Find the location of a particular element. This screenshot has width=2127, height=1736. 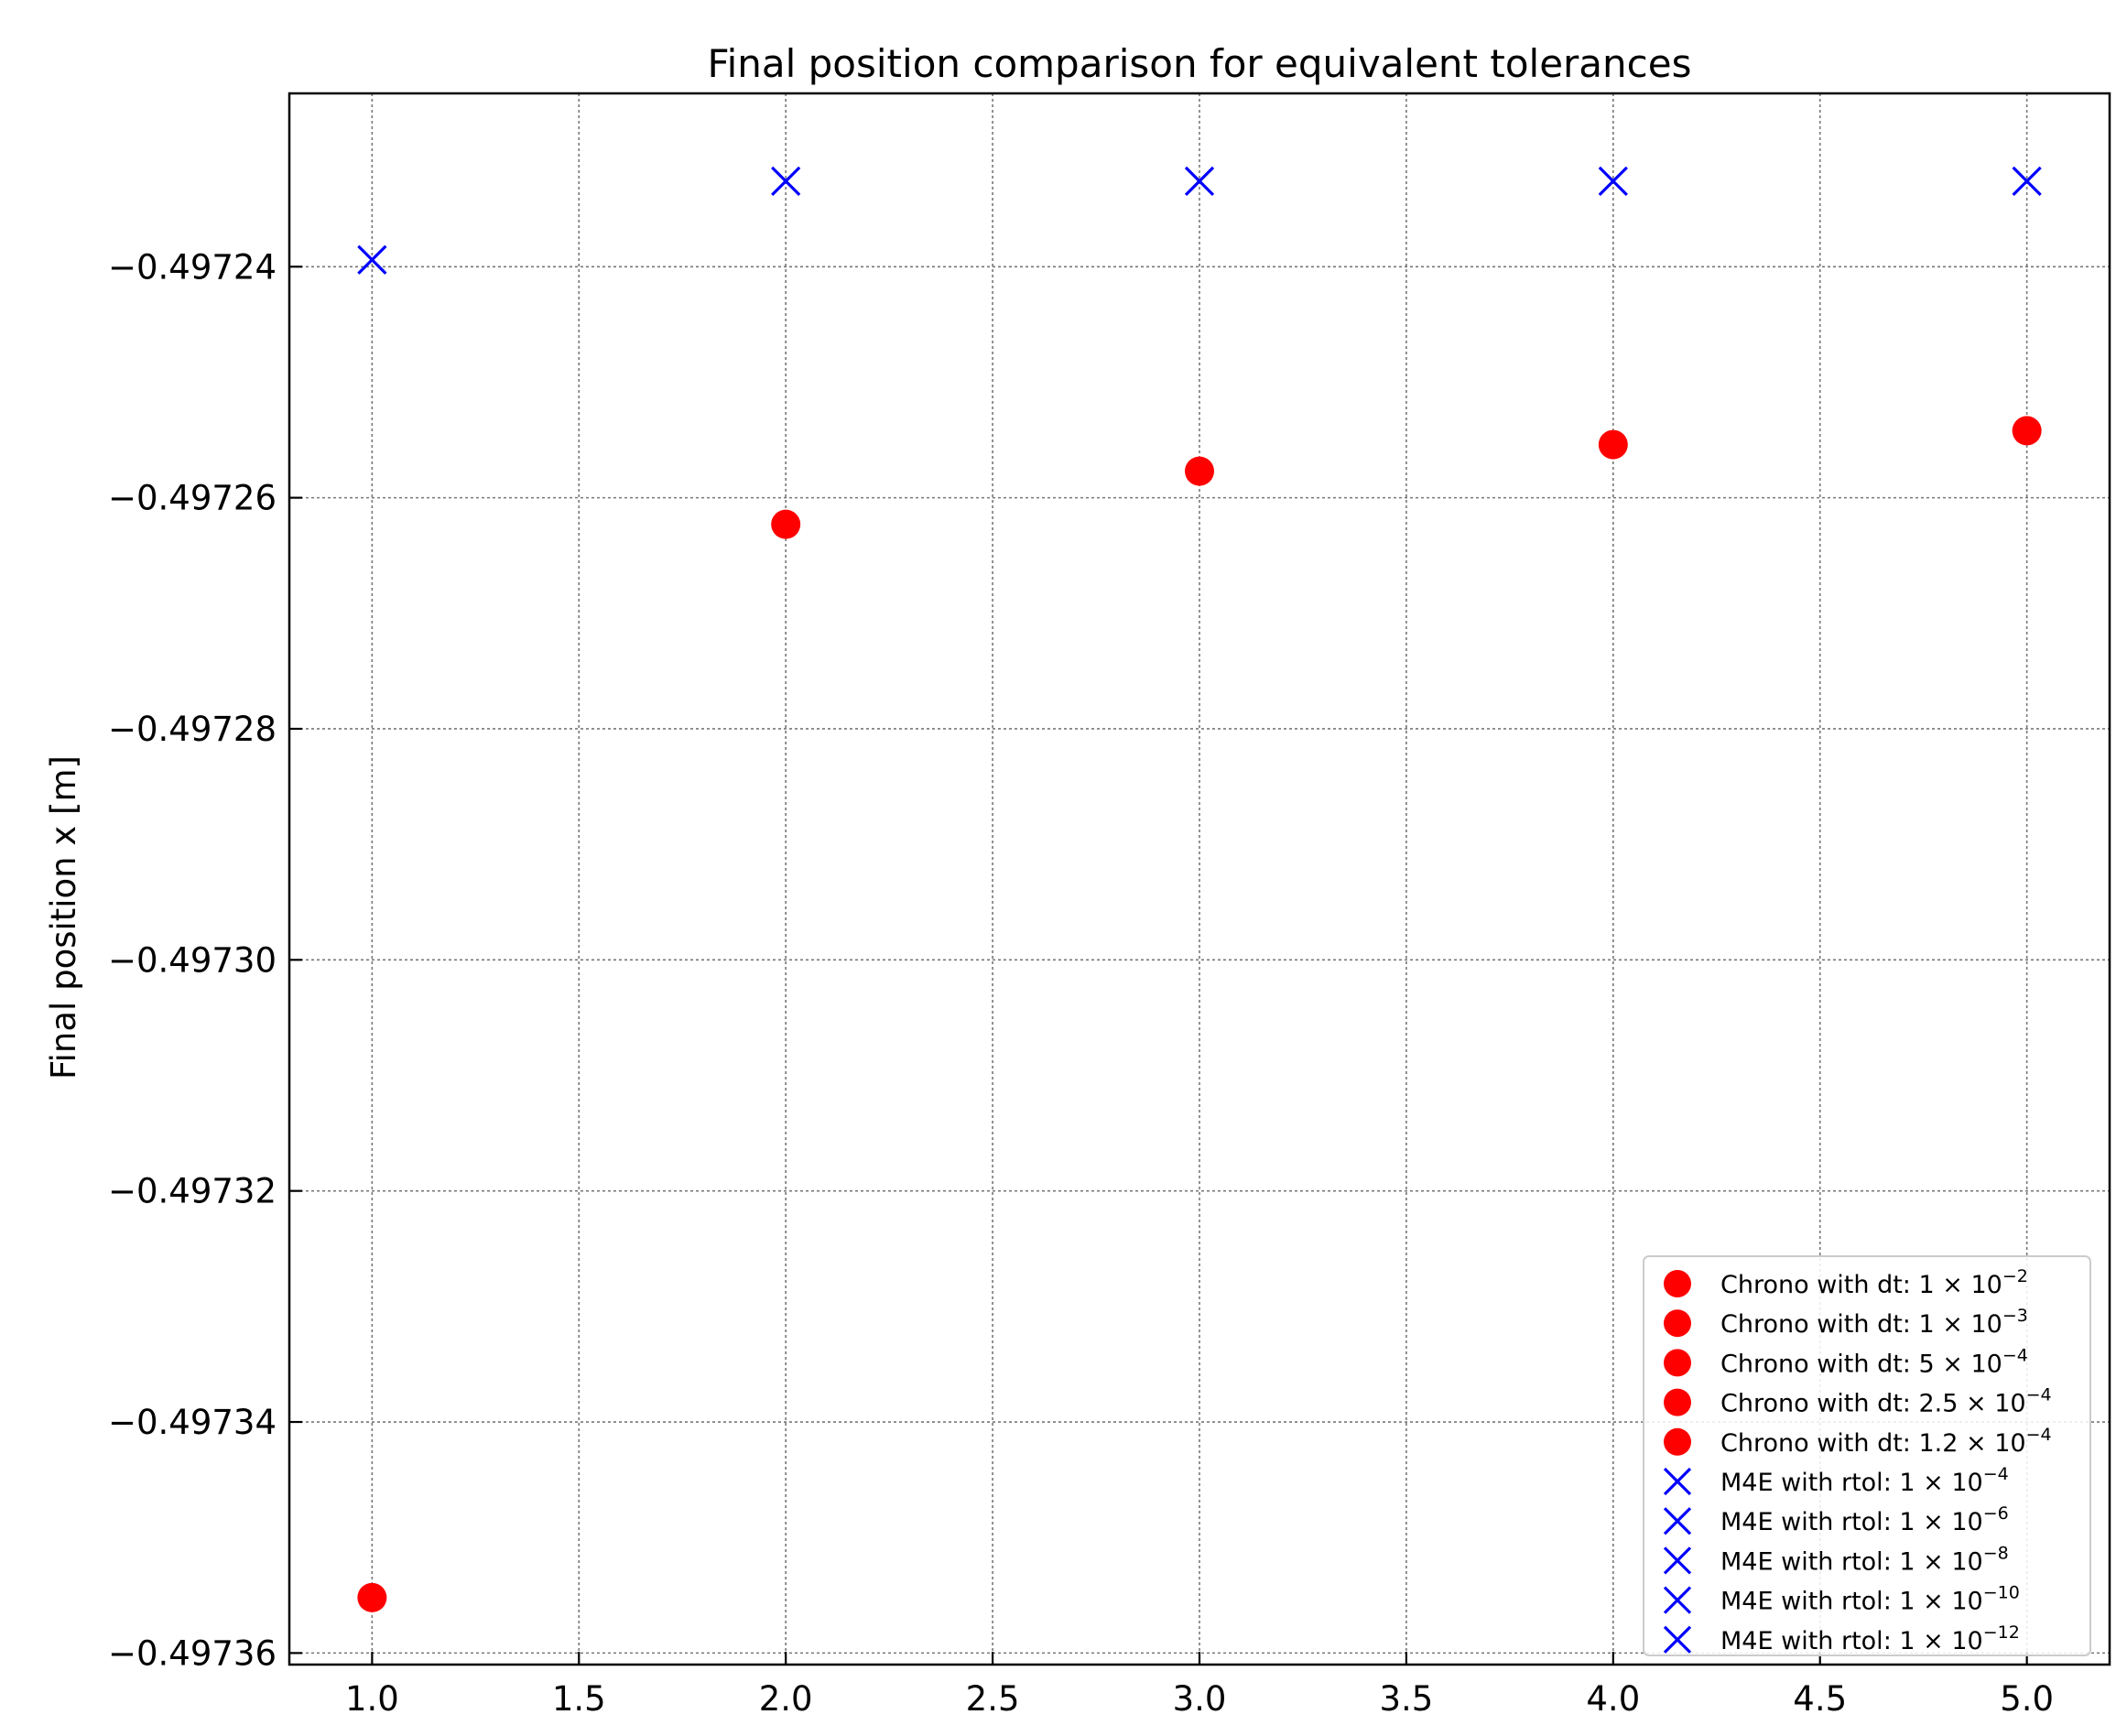

legend-entry-exponent: −2 is located at coordinates (2015, 1276).